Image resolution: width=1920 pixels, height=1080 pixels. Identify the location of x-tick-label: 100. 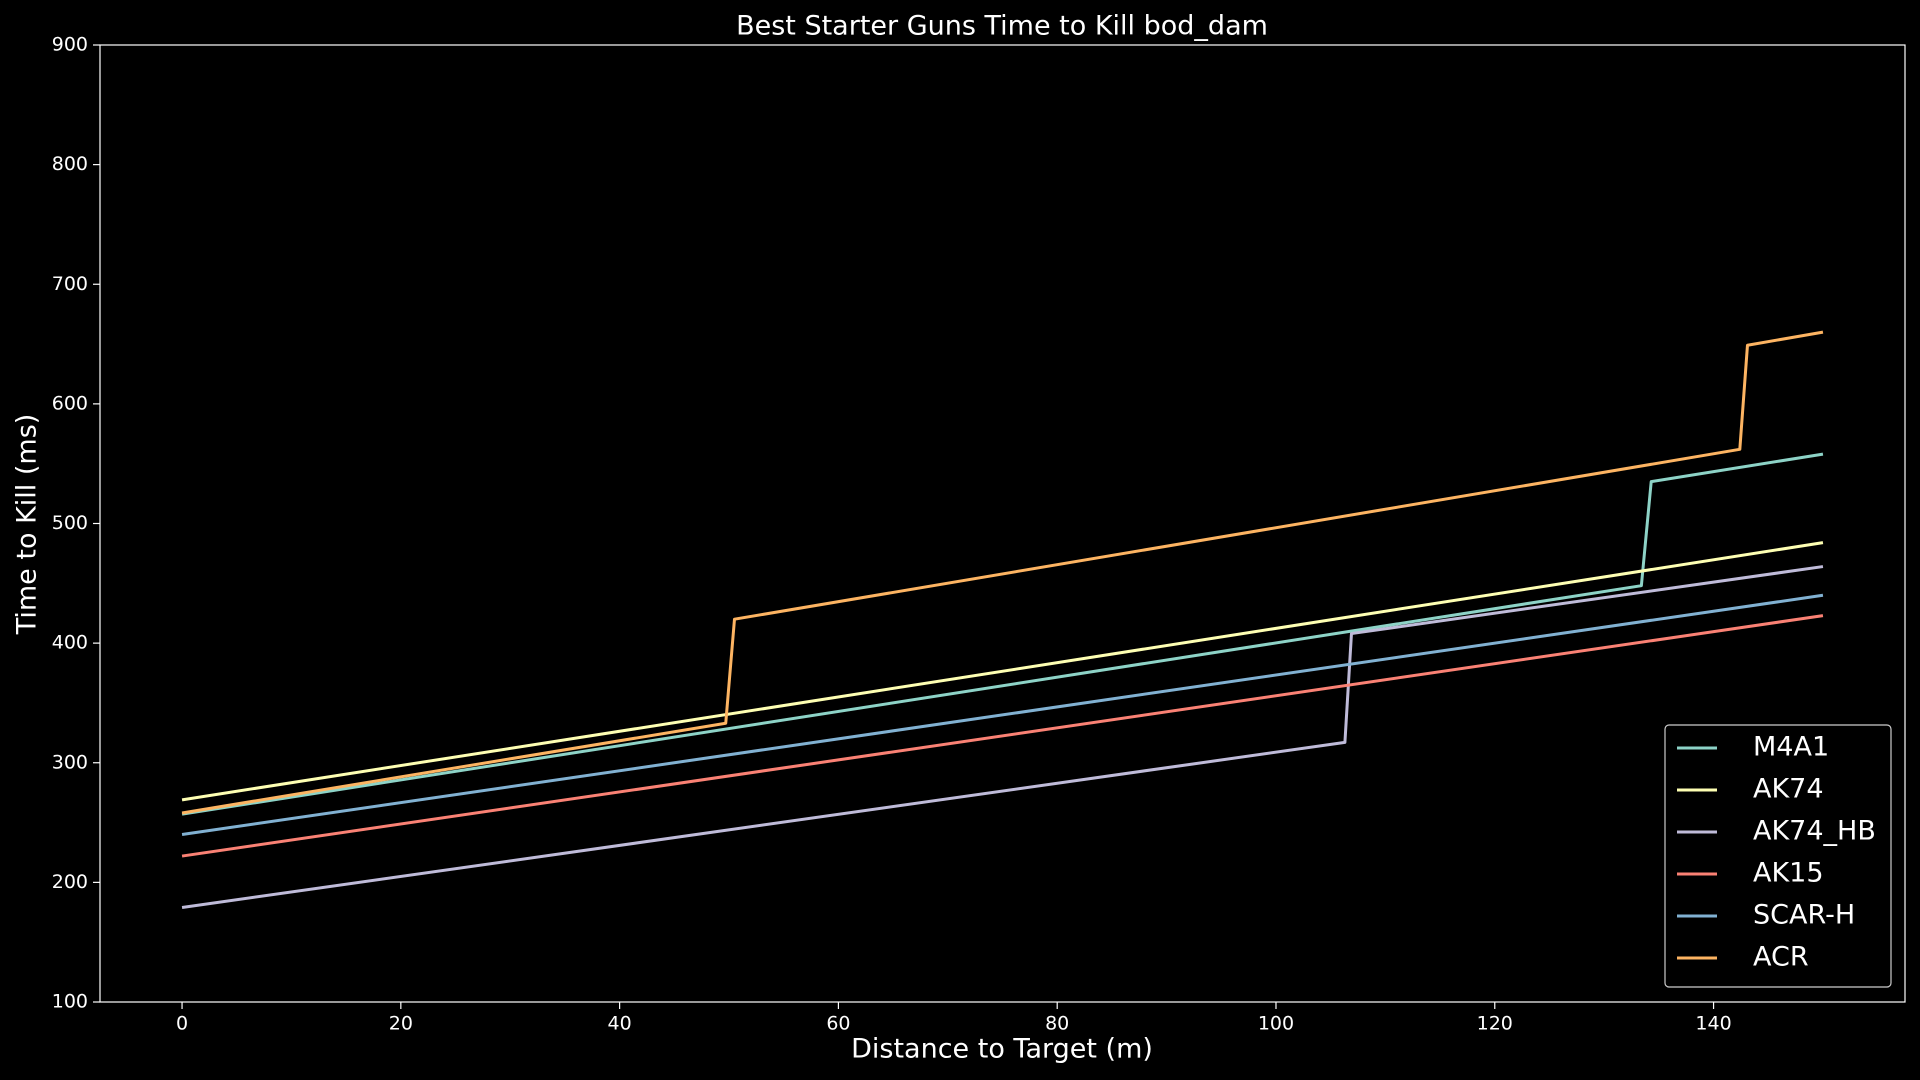
(1276, 1024).